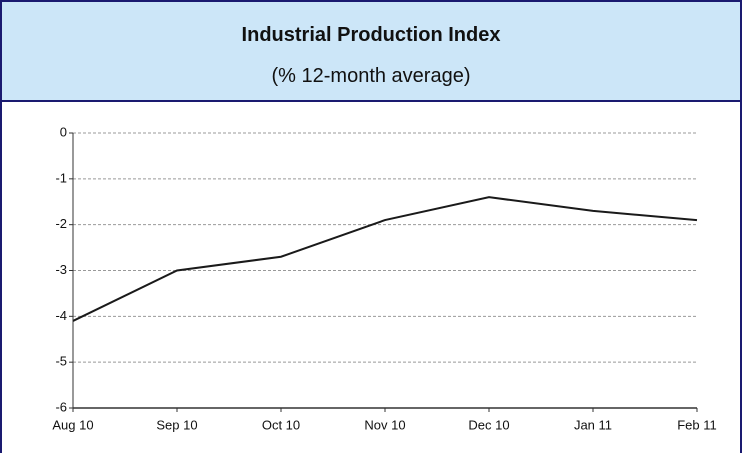  What do you see at coordinates (384, 424) in the screenshot?
I see `x-tick-label: Nov 10` at bounding box center [384, 424].